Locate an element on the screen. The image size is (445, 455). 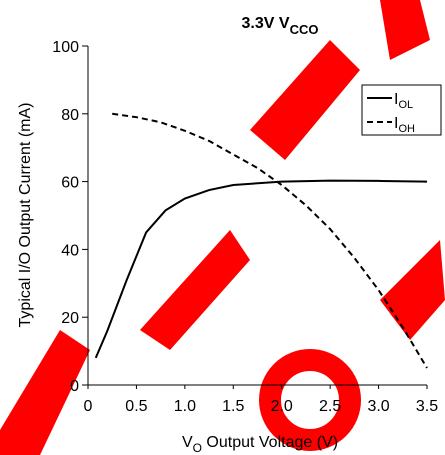
x-tick-label: 2.5 is located at coordinates (330, 406).